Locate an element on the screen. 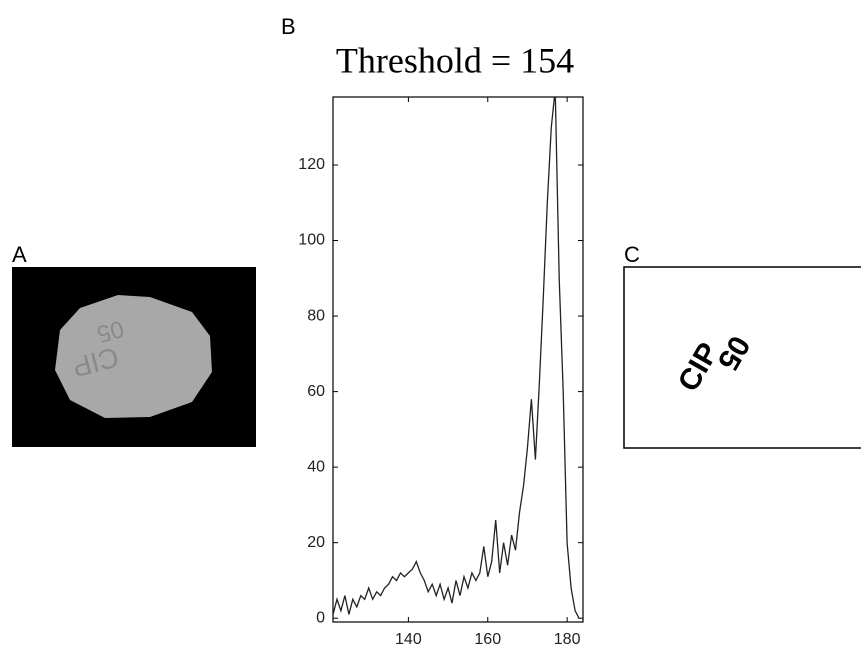  panel-label: A is located at coordinates (19, 254).